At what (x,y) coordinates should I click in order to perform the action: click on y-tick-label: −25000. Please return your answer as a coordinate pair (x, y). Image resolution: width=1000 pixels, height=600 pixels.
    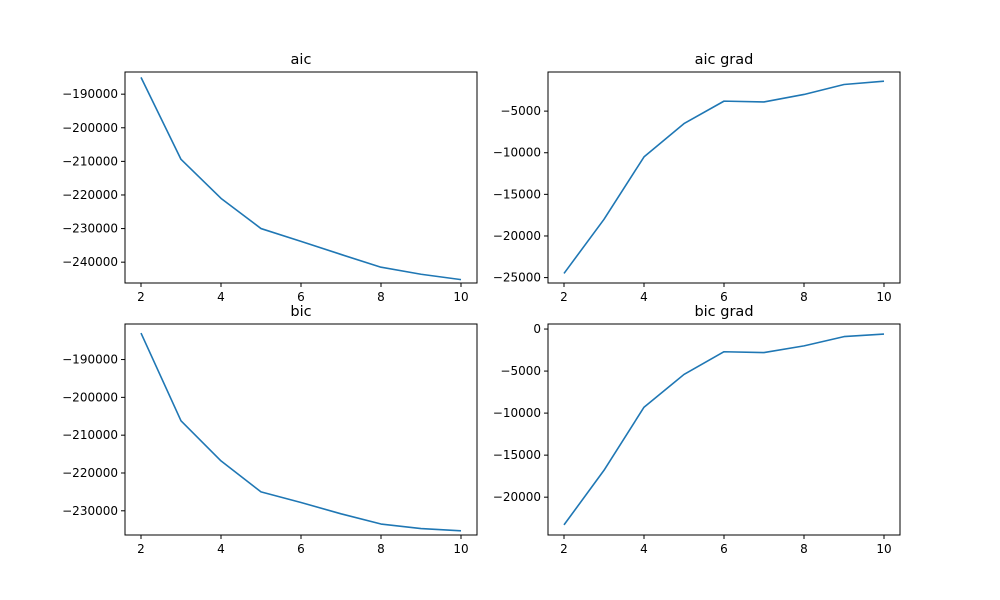
    Looking at the image, I should click on (517, 278).